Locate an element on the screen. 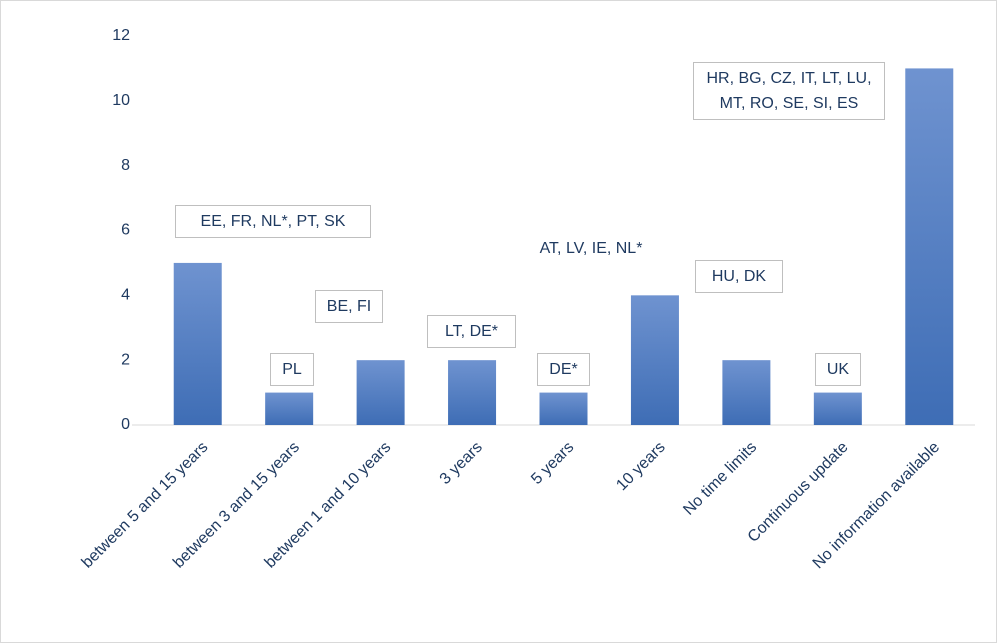 This screenshot has height=643, width=997. x-tick-label: 10 years is located at coordinates (640, 466).